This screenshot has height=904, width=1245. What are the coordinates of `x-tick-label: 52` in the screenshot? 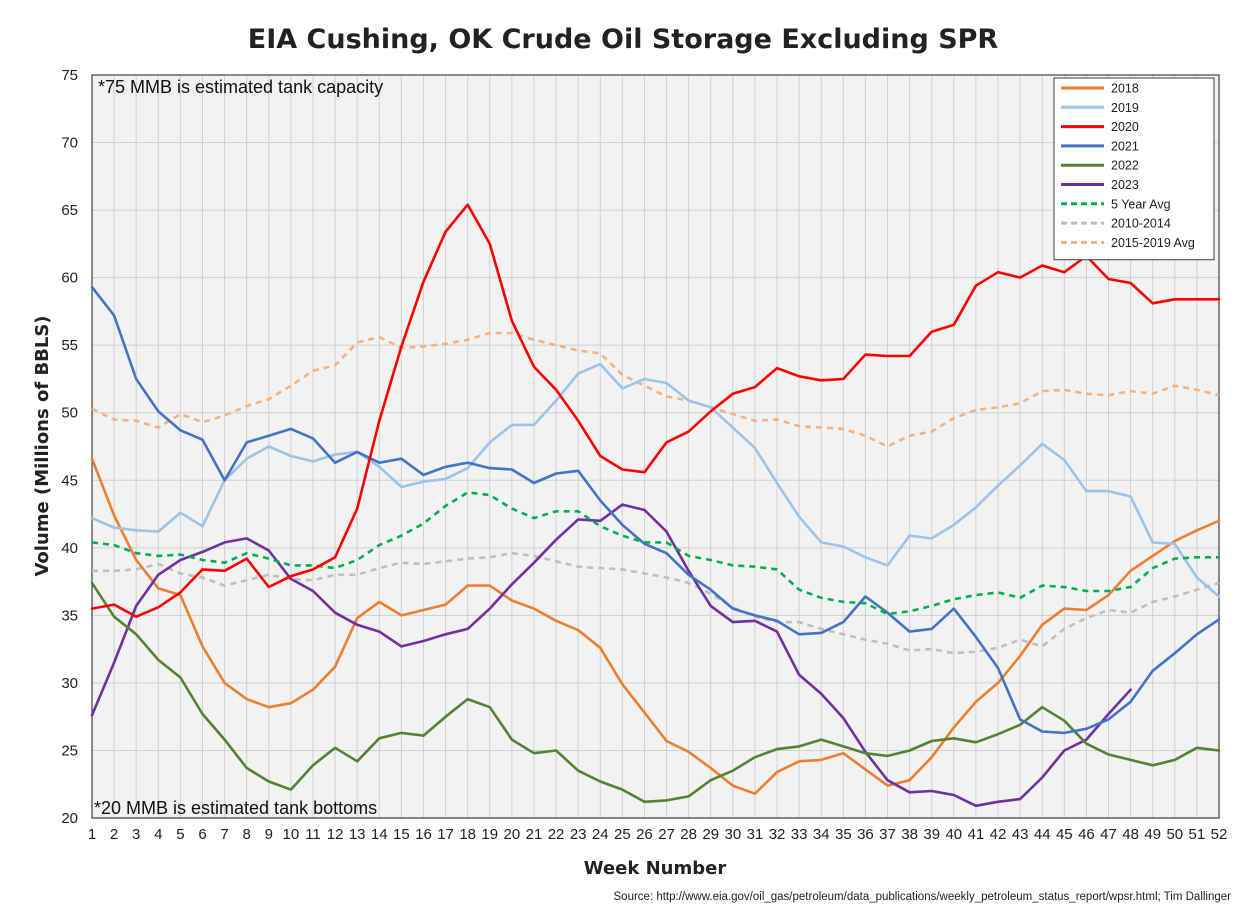 It's located at (1219, 834).